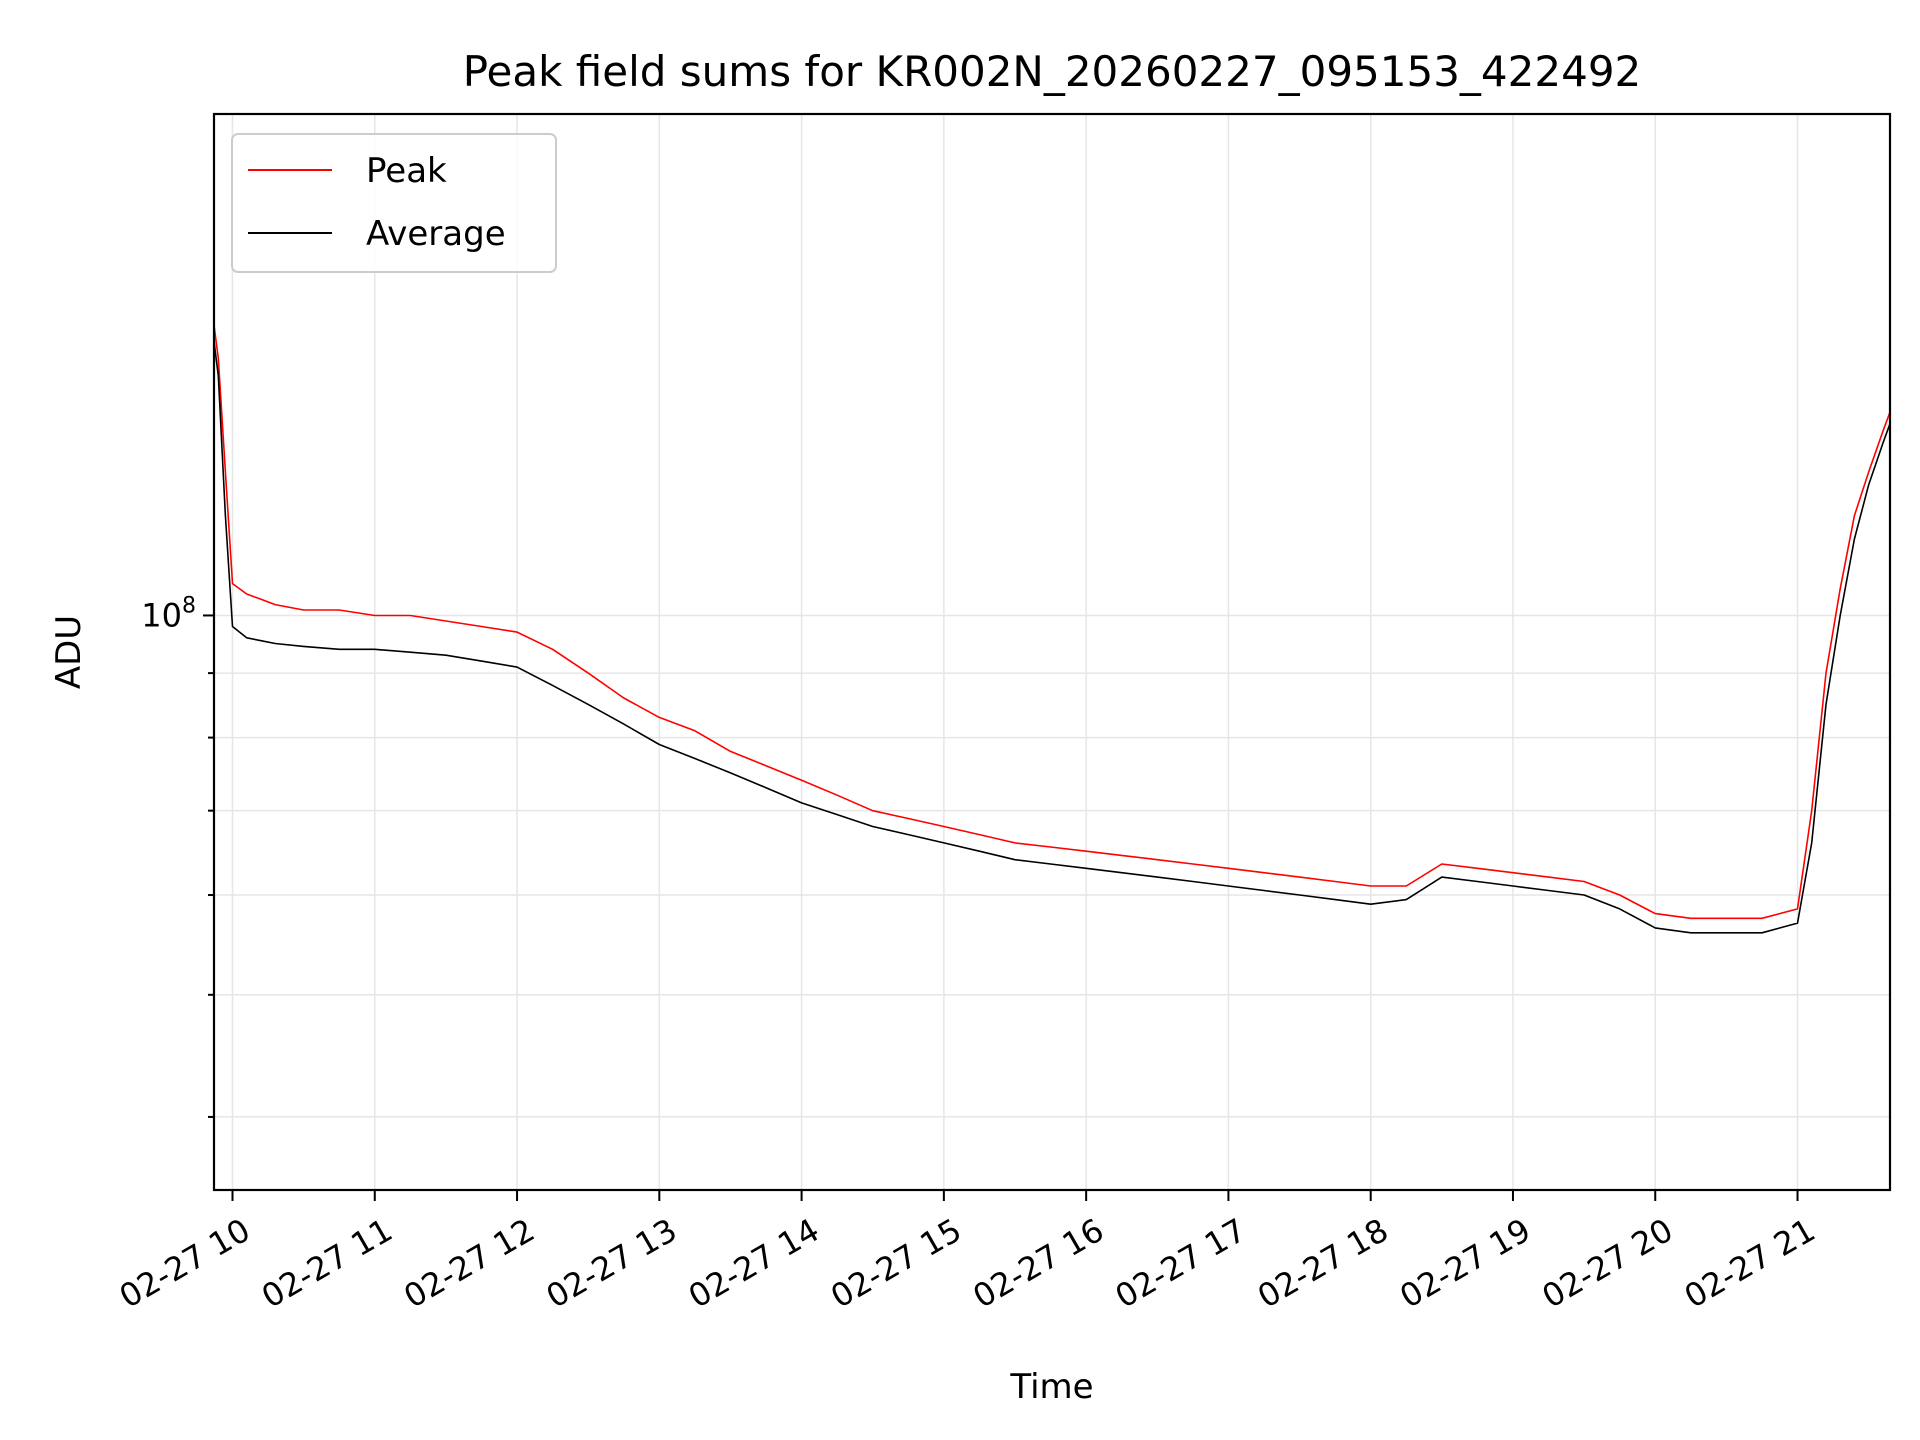 This screenshot has width=1920, height=1440. Describe the element at coordinates (69, 652) in the screenshot. I see `y-axis-label: ADU` at that location.